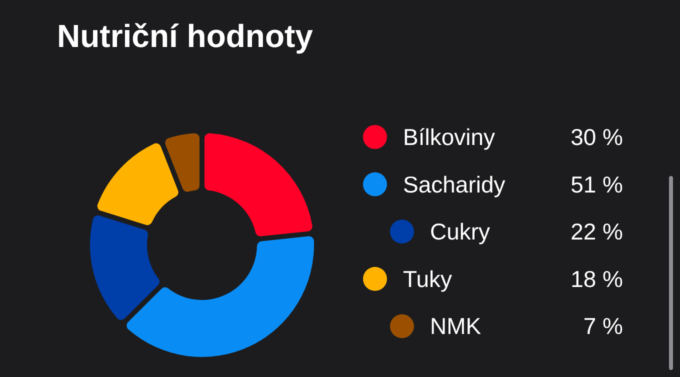  Describe the element at coordinates (596, 137) in the screenshot. I see `data-label: 30 %` at that location.